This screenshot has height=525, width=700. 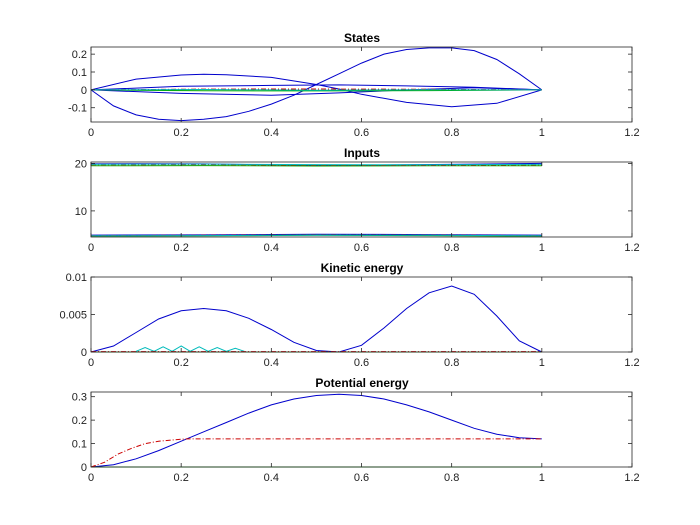 I want to click on xtick-label-inputs: 1, so click(x=542, y=248).